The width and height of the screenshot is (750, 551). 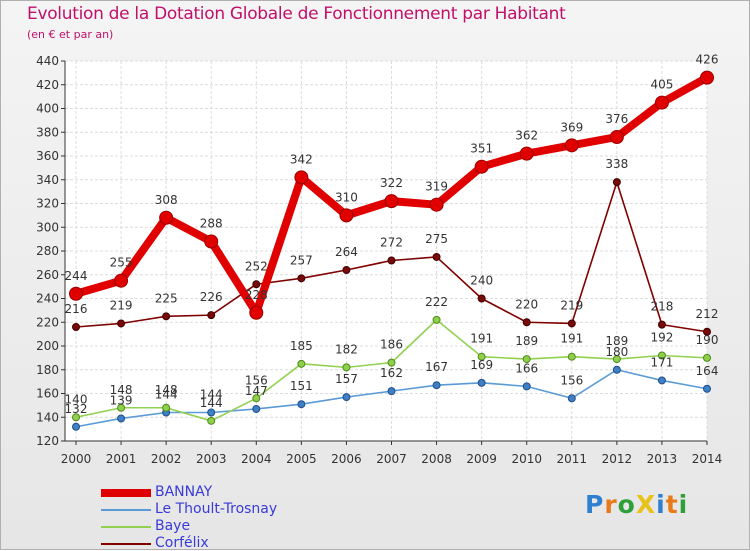 I want to click on y-tick-label: 260, so click(x=47, y=275).